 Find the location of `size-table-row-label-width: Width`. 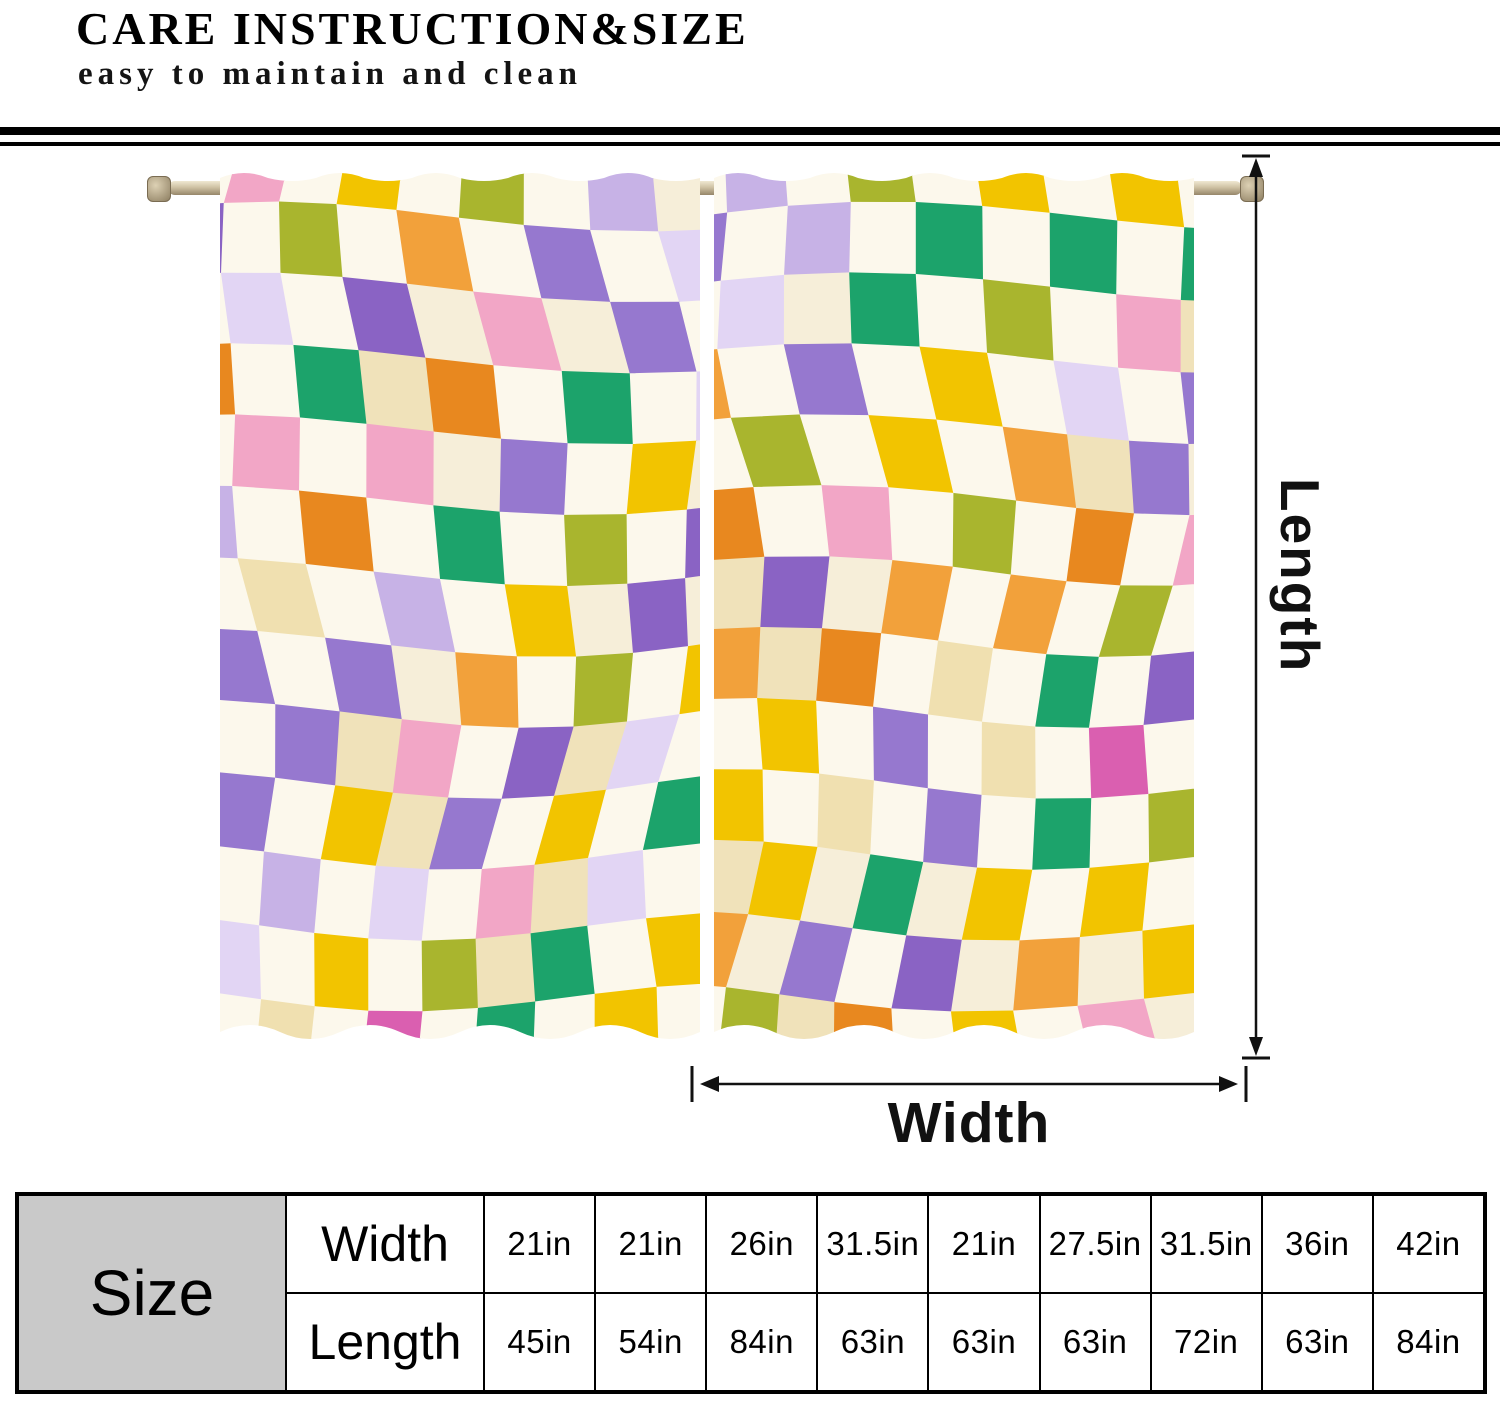

size-table-row-label-width: Width is located at coordinates (385, 1244).